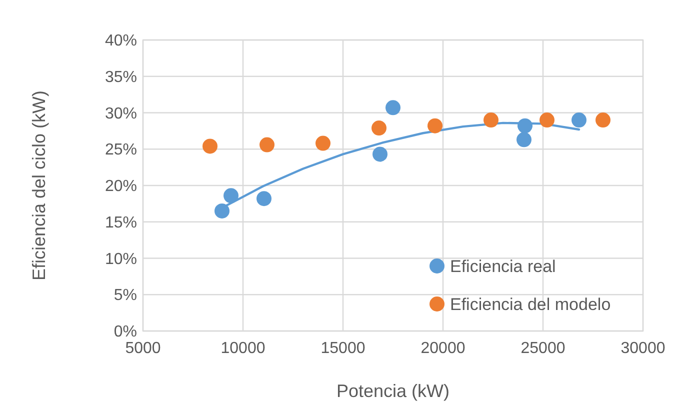 The height and width of the screenshot is (417, 682). Describe the element at coordinates (443, 348) in the screenshot. I see `x-tick-label: 20000` at that location.